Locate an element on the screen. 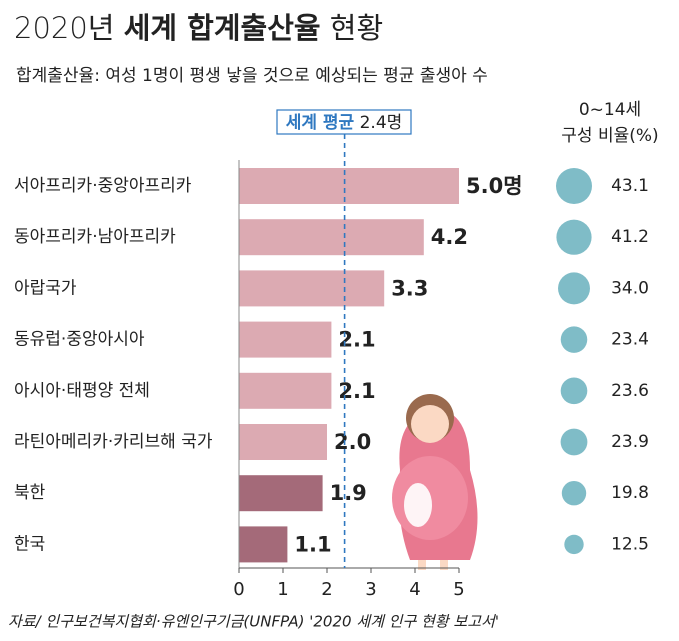 The image size is (679, 641). bubble-header: 구성 비율(%) is located at coordinates (609, 136).